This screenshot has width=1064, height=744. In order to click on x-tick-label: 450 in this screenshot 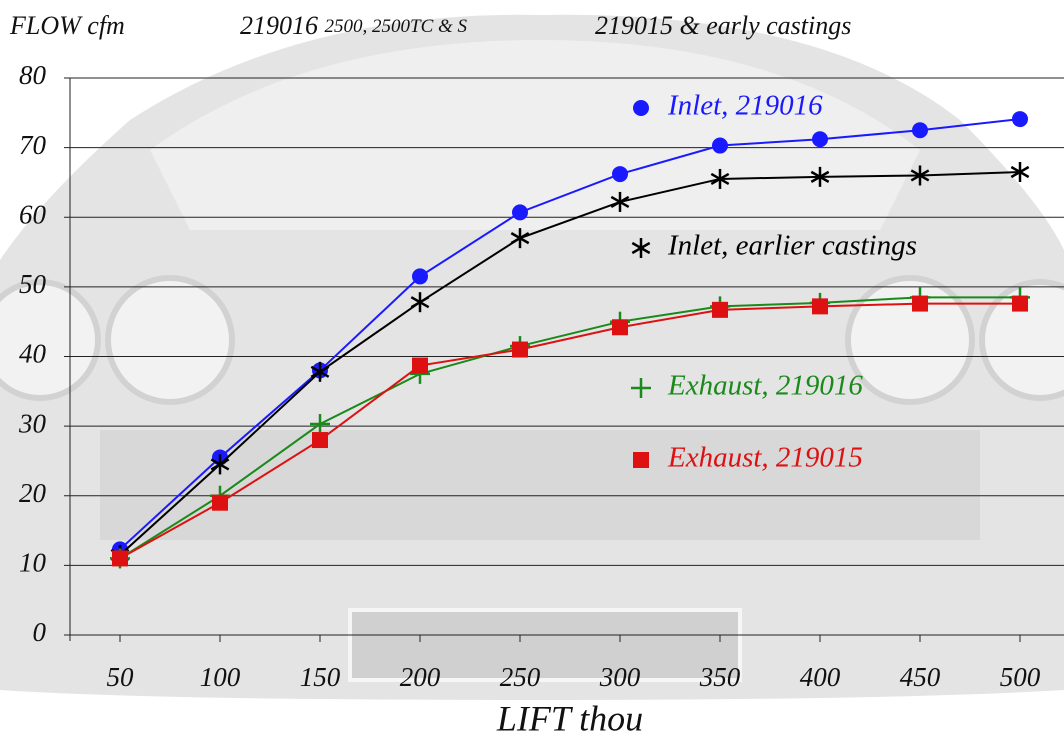, I will do `click(920, 677)`.